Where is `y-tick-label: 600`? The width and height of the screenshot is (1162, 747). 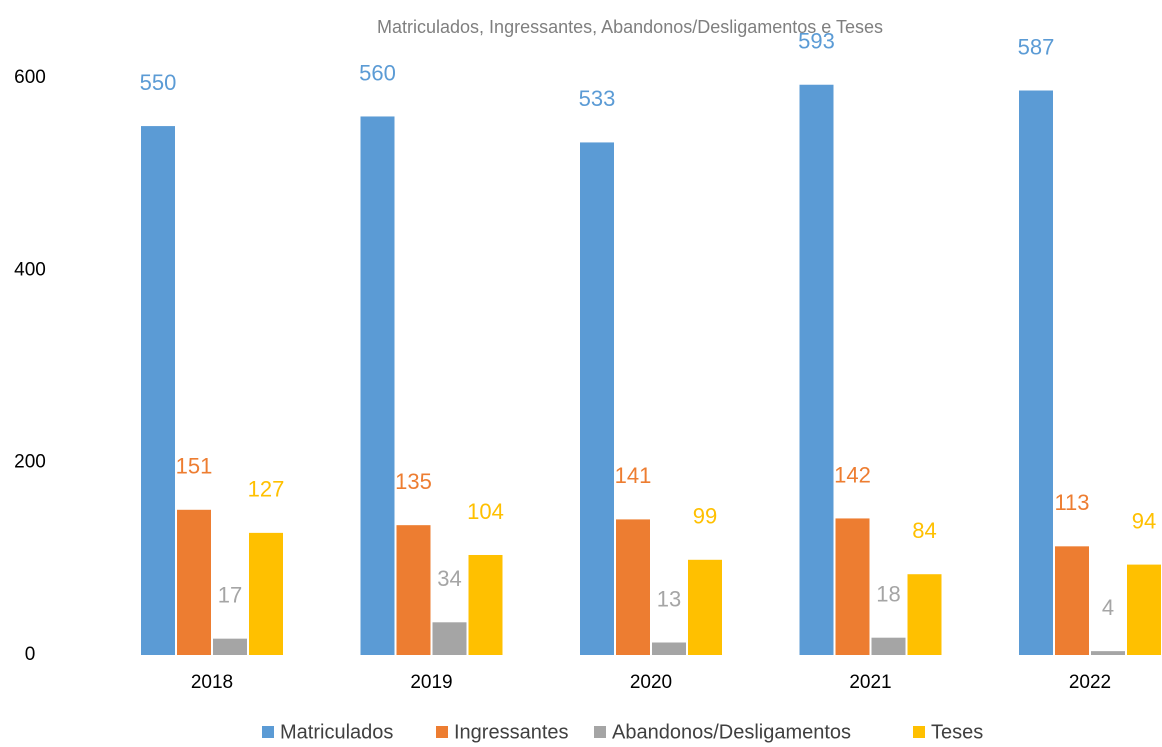
y-tick-label: 600 is located at coordinates (30, 77).